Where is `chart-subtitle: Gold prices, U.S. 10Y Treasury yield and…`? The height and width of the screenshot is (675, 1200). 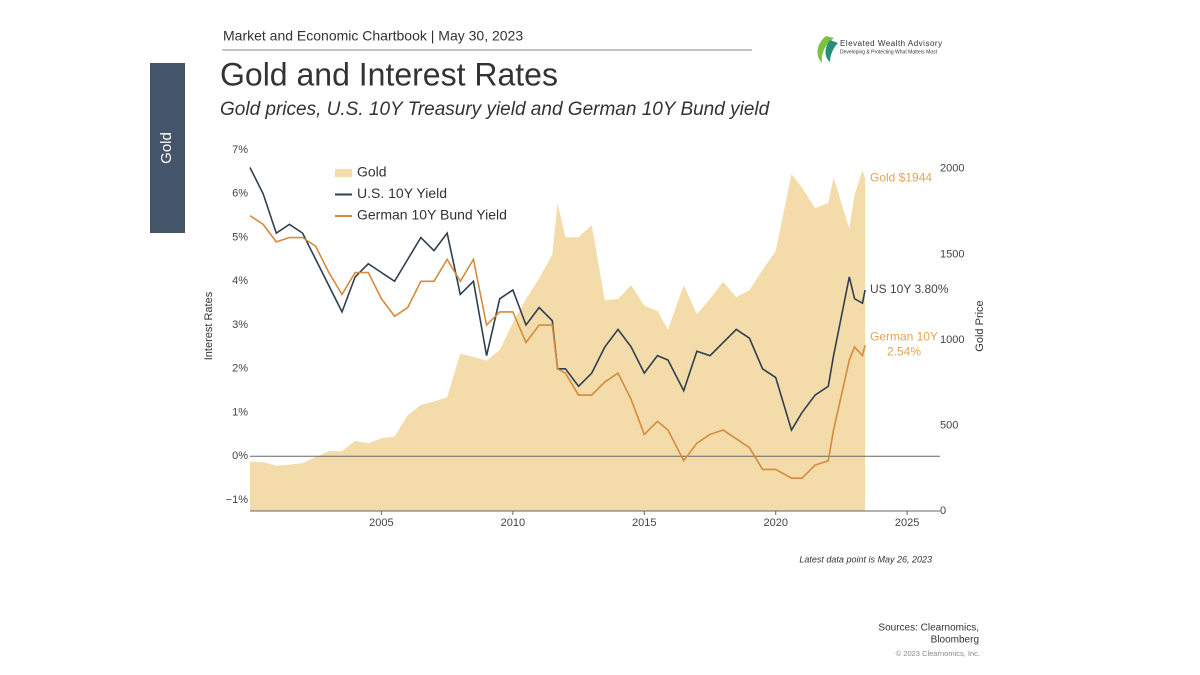 chart-subtitle: Gold prices, U.S. 10Y Treasury yield and… is located at coordinates (495, 109).